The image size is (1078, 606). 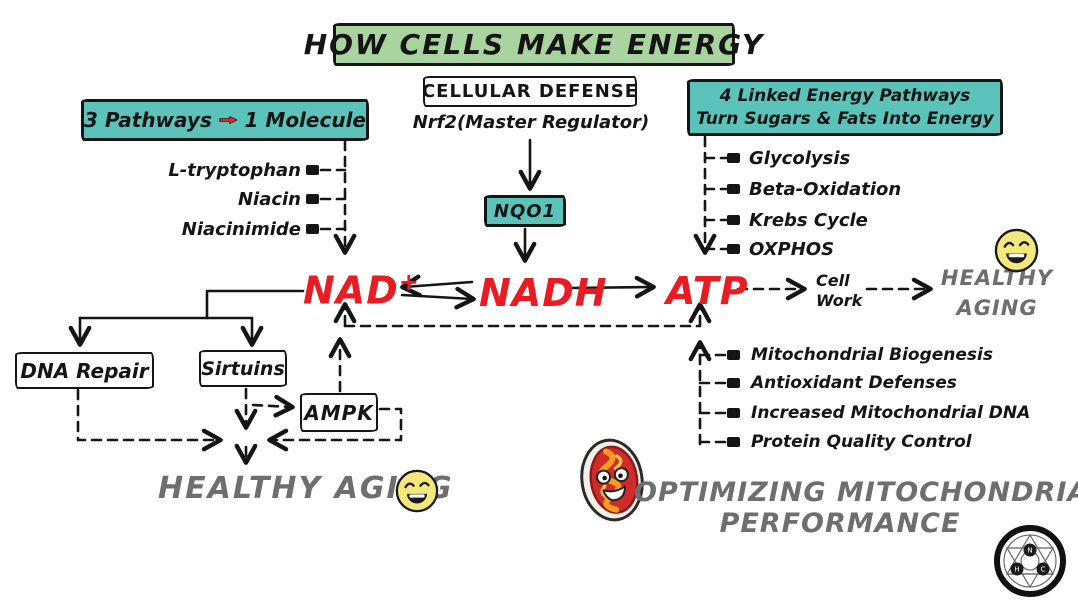 What do you see at coordinates (872, 355) in the screenshot?
I see `list-item-mitochondrial-biogenesis: Mitochondrial Biogenesis` at bounding box center [872, 355].